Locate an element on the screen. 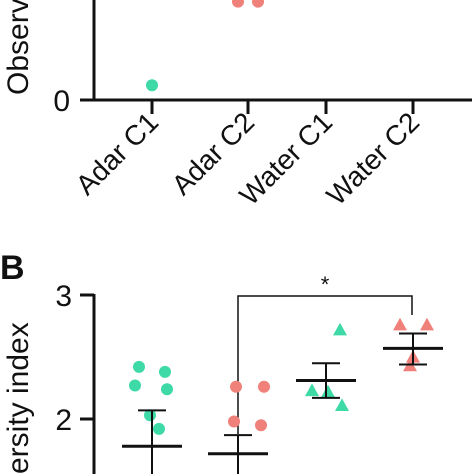 Image resolution: width=474 pixels, height=474 pixels. panel-b-letter: B is located at coordinates (12, 268).